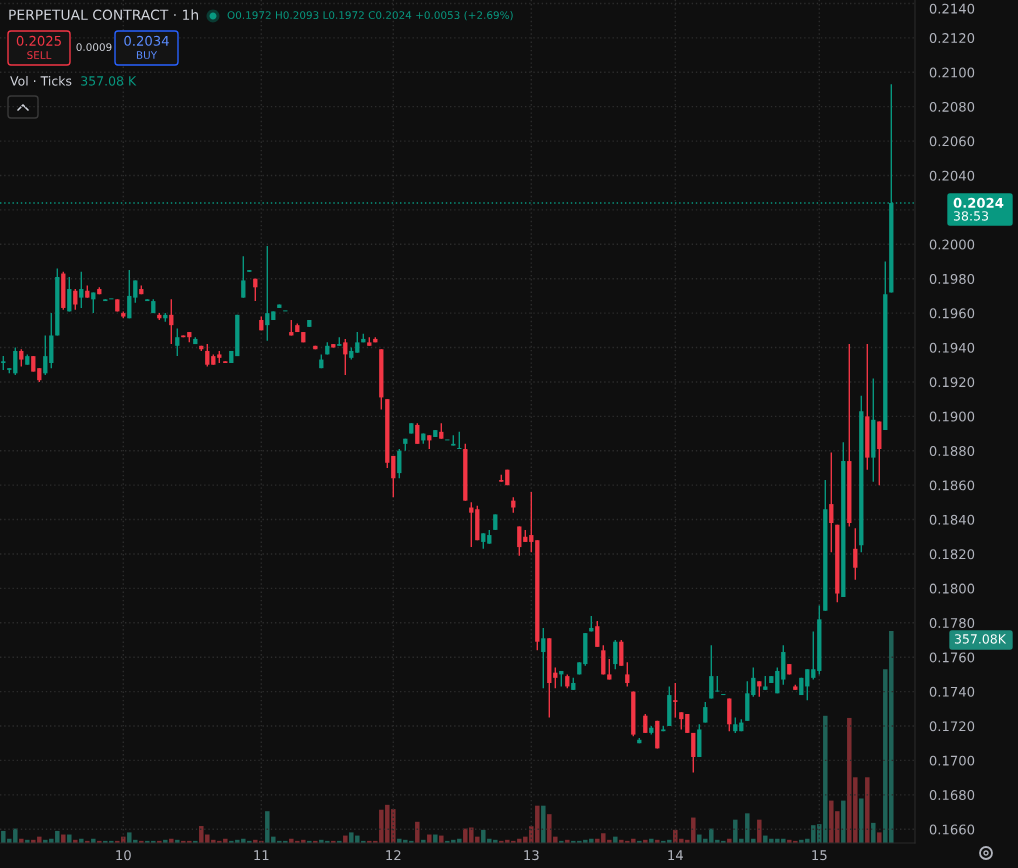 Image resolution: width=1018 pixels, height=868 pixels. What do you see at coordinates (952, 485) in the screenshot?
I see `y-tick-label: 0.1860` at bounding box center [952, 485].